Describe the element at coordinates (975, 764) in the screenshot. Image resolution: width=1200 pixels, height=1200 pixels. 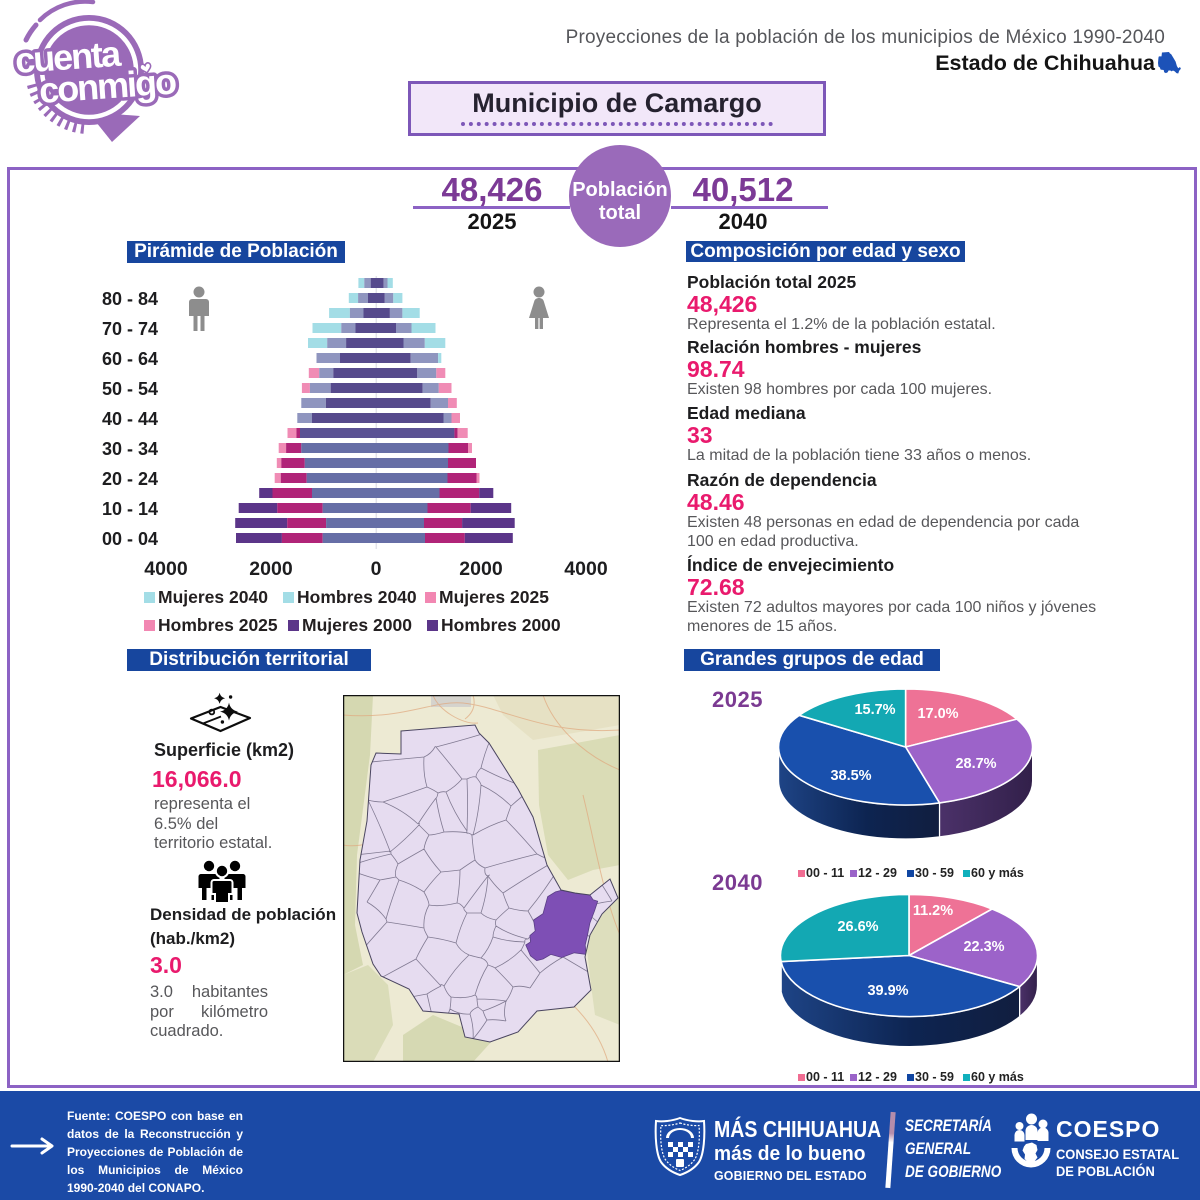
I see `svg-text: 28.7%` at that location.